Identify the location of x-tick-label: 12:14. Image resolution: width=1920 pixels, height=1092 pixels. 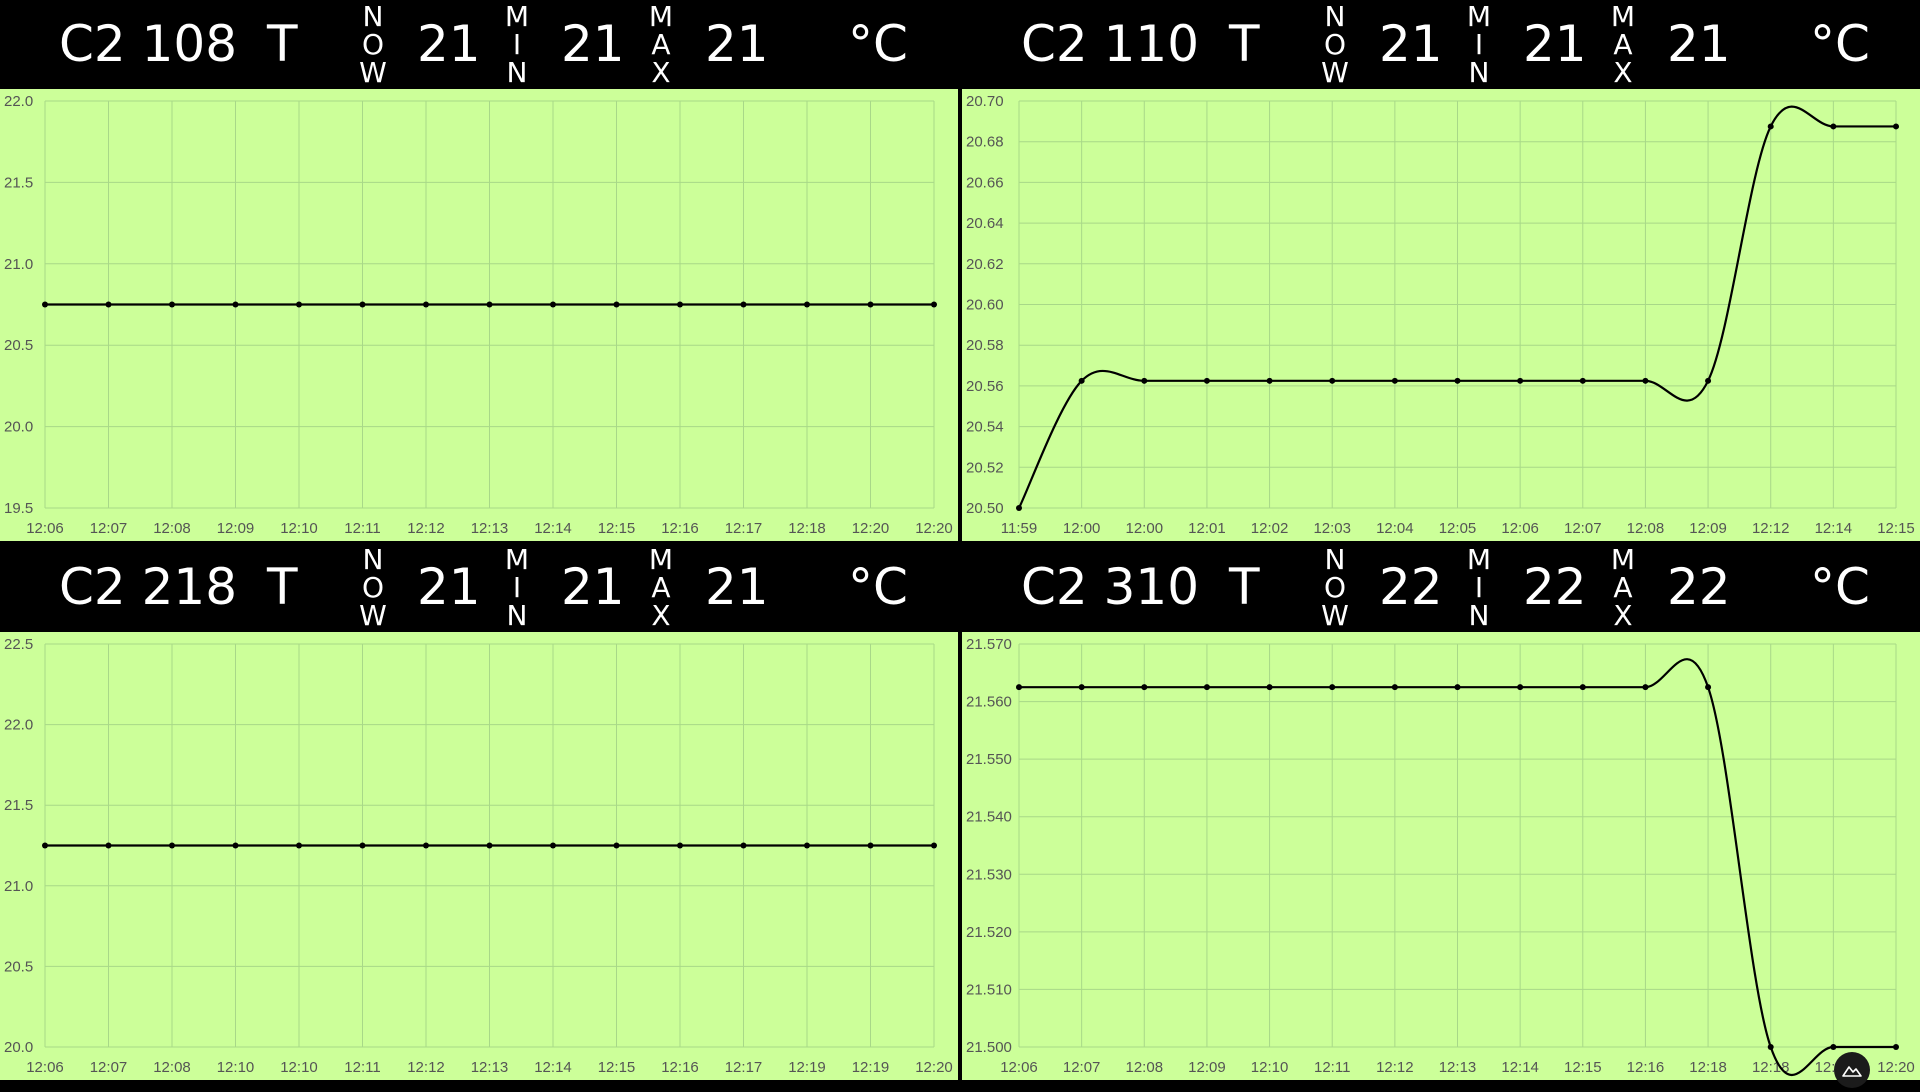
(553, 1067).